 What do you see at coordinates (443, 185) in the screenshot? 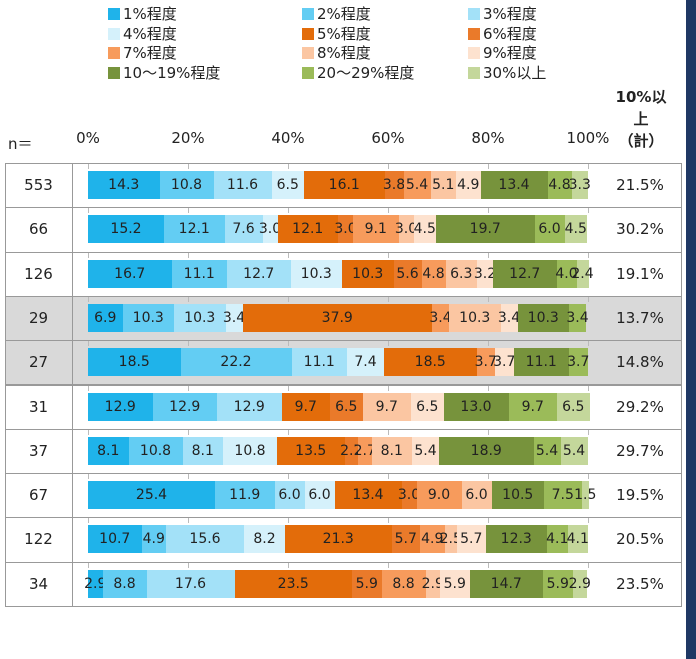
I see `value-label: 5.1` at bounding box center [443, 185].